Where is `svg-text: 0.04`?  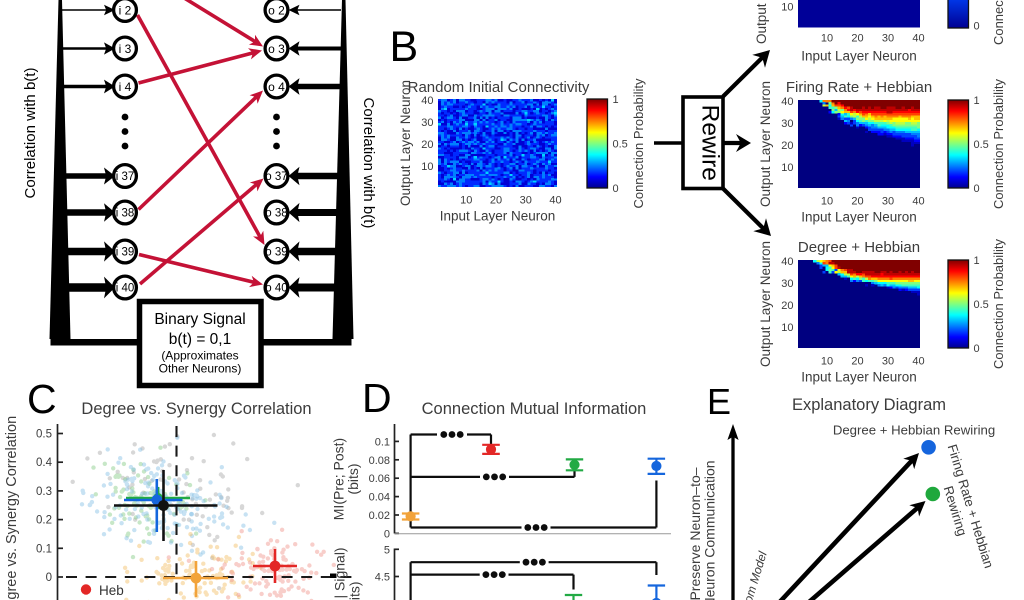 svg-text: 0.04 is located at coordinates (379, 498).